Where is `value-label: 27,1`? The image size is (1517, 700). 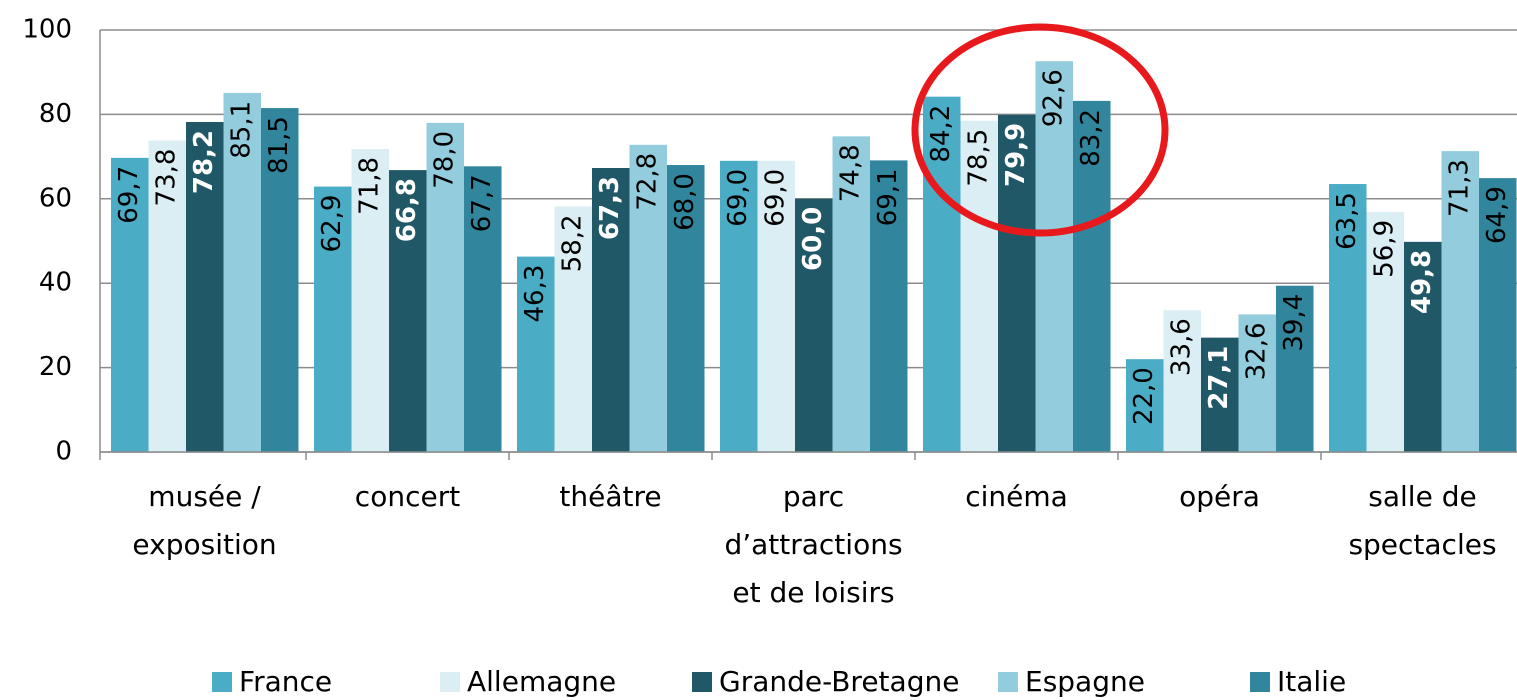 value-label: 27,1 is located at coordinates (1219, 378).